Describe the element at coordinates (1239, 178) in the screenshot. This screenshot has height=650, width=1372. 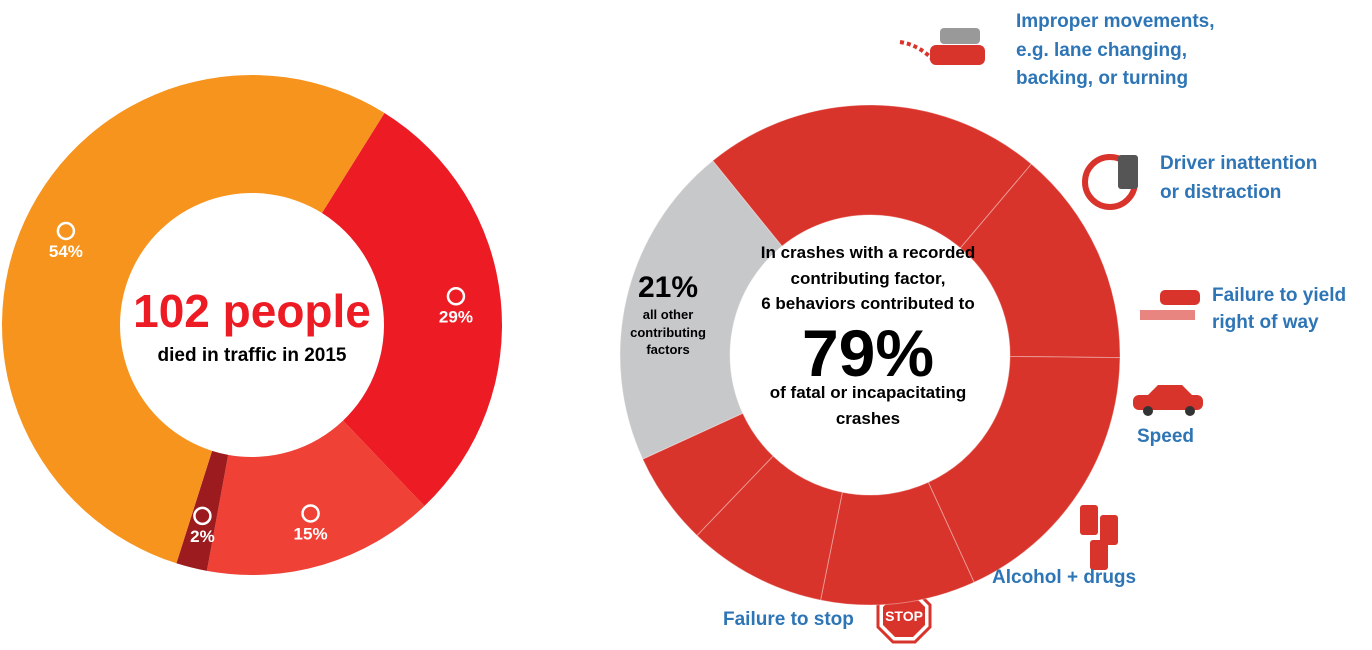
I see `category-label: Driver inattention or distraction` at that location.